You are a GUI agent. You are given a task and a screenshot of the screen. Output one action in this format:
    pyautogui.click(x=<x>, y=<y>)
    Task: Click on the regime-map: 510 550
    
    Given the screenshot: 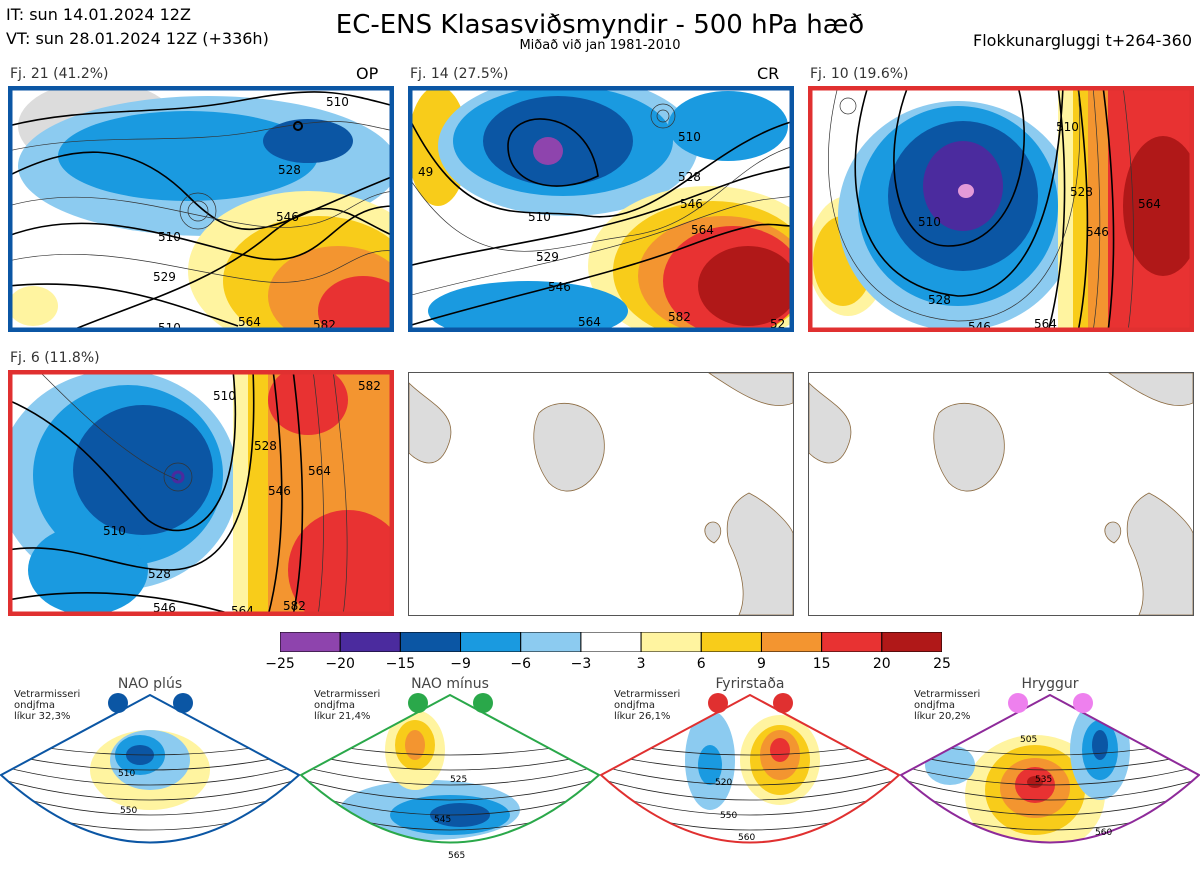 What is the action you would take?
    pyautogui.click(x=150, y=782)
    